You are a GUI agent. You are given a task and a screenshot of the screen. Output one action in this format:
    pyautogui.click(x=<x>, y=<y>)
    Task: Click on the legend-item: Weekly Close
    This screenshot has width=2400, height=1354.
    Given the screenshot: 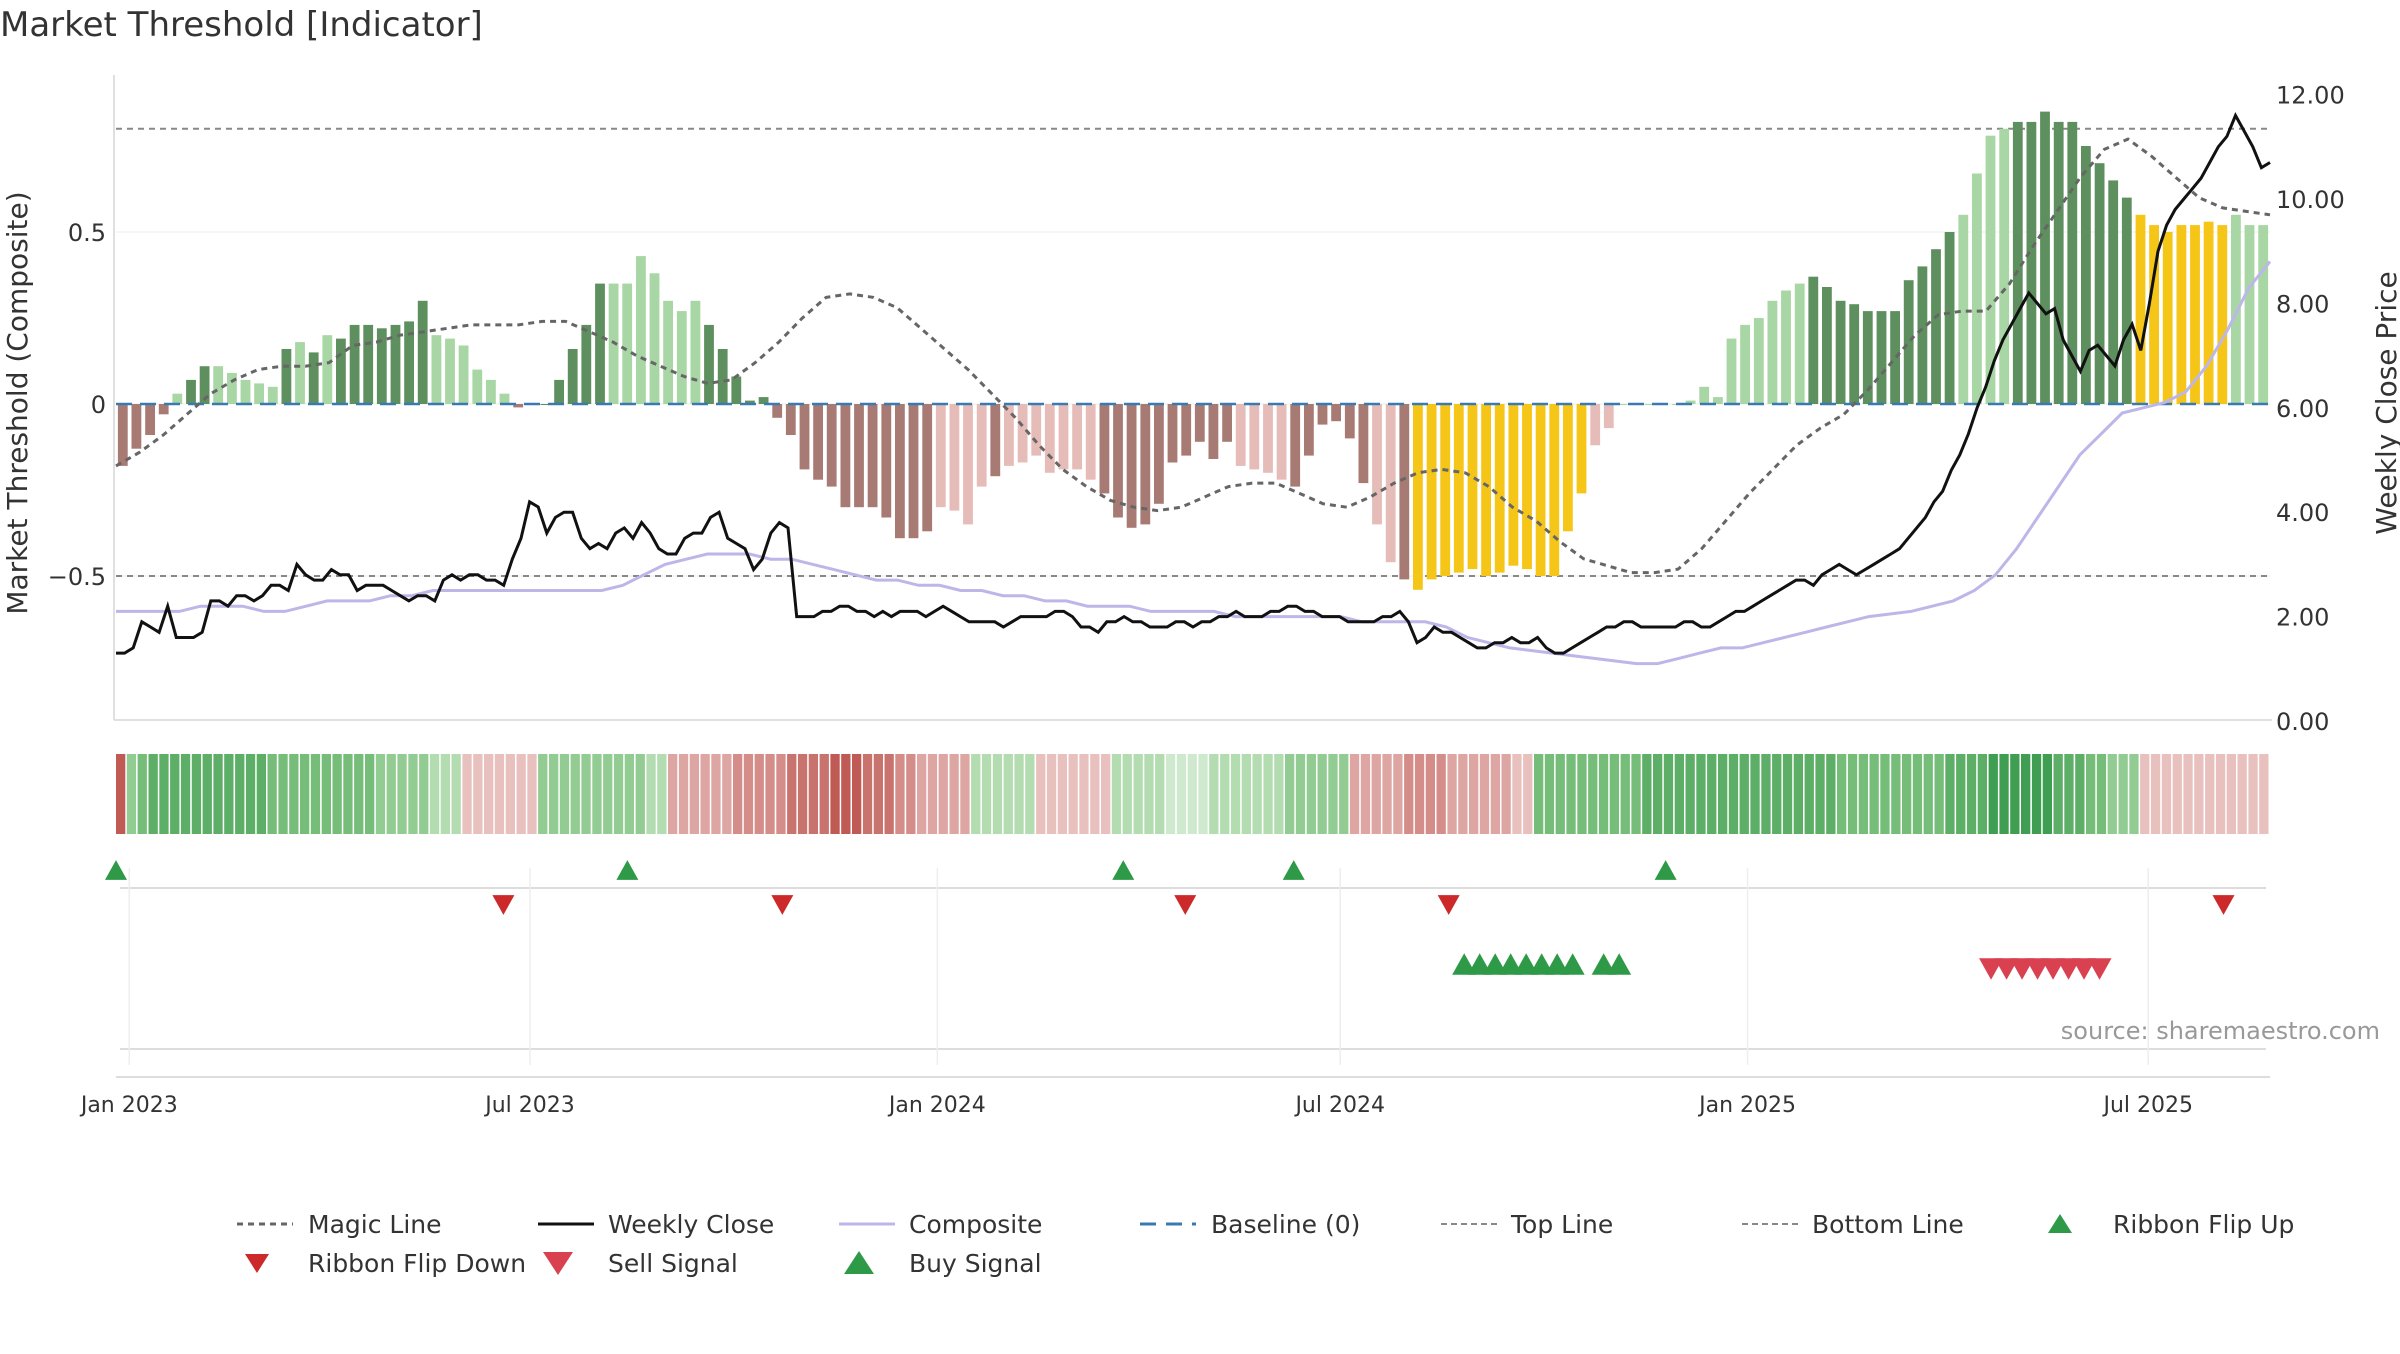 What is the action you would take?
    pyautogui.click(x=656, y=1224)
    